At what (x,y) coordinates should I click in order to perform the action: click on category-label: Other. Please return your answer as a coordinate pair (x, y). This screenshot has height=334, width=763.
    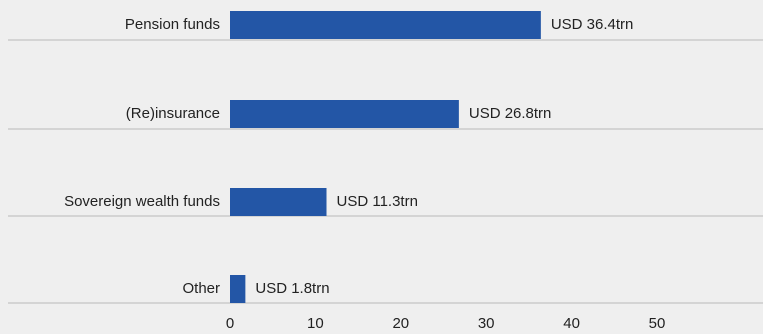
    Looking at the image, I should click on (201, 288).